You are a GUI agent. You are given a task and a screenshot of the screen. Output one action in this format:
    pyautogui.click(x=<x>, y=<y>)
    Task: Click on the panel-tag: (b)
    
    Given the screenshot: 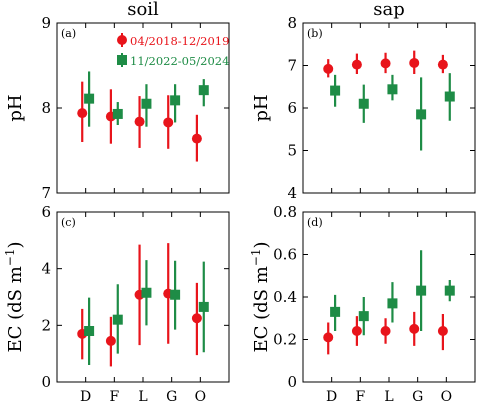 What is the action you would take?
    pyautogui.click(x=315, y=33)
    